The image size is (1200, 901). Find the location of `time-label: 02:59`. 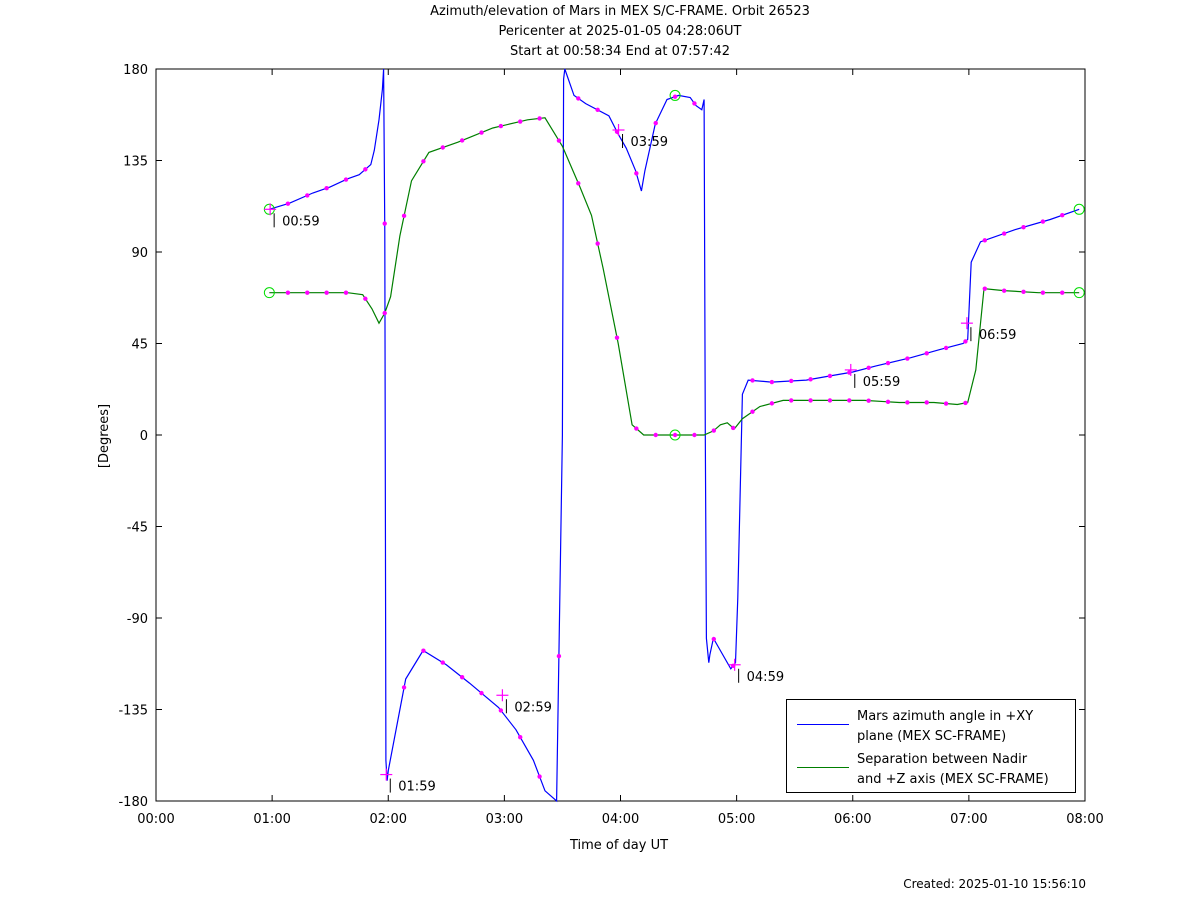

time-label: 02:59 is located at coordinates (532, 707).